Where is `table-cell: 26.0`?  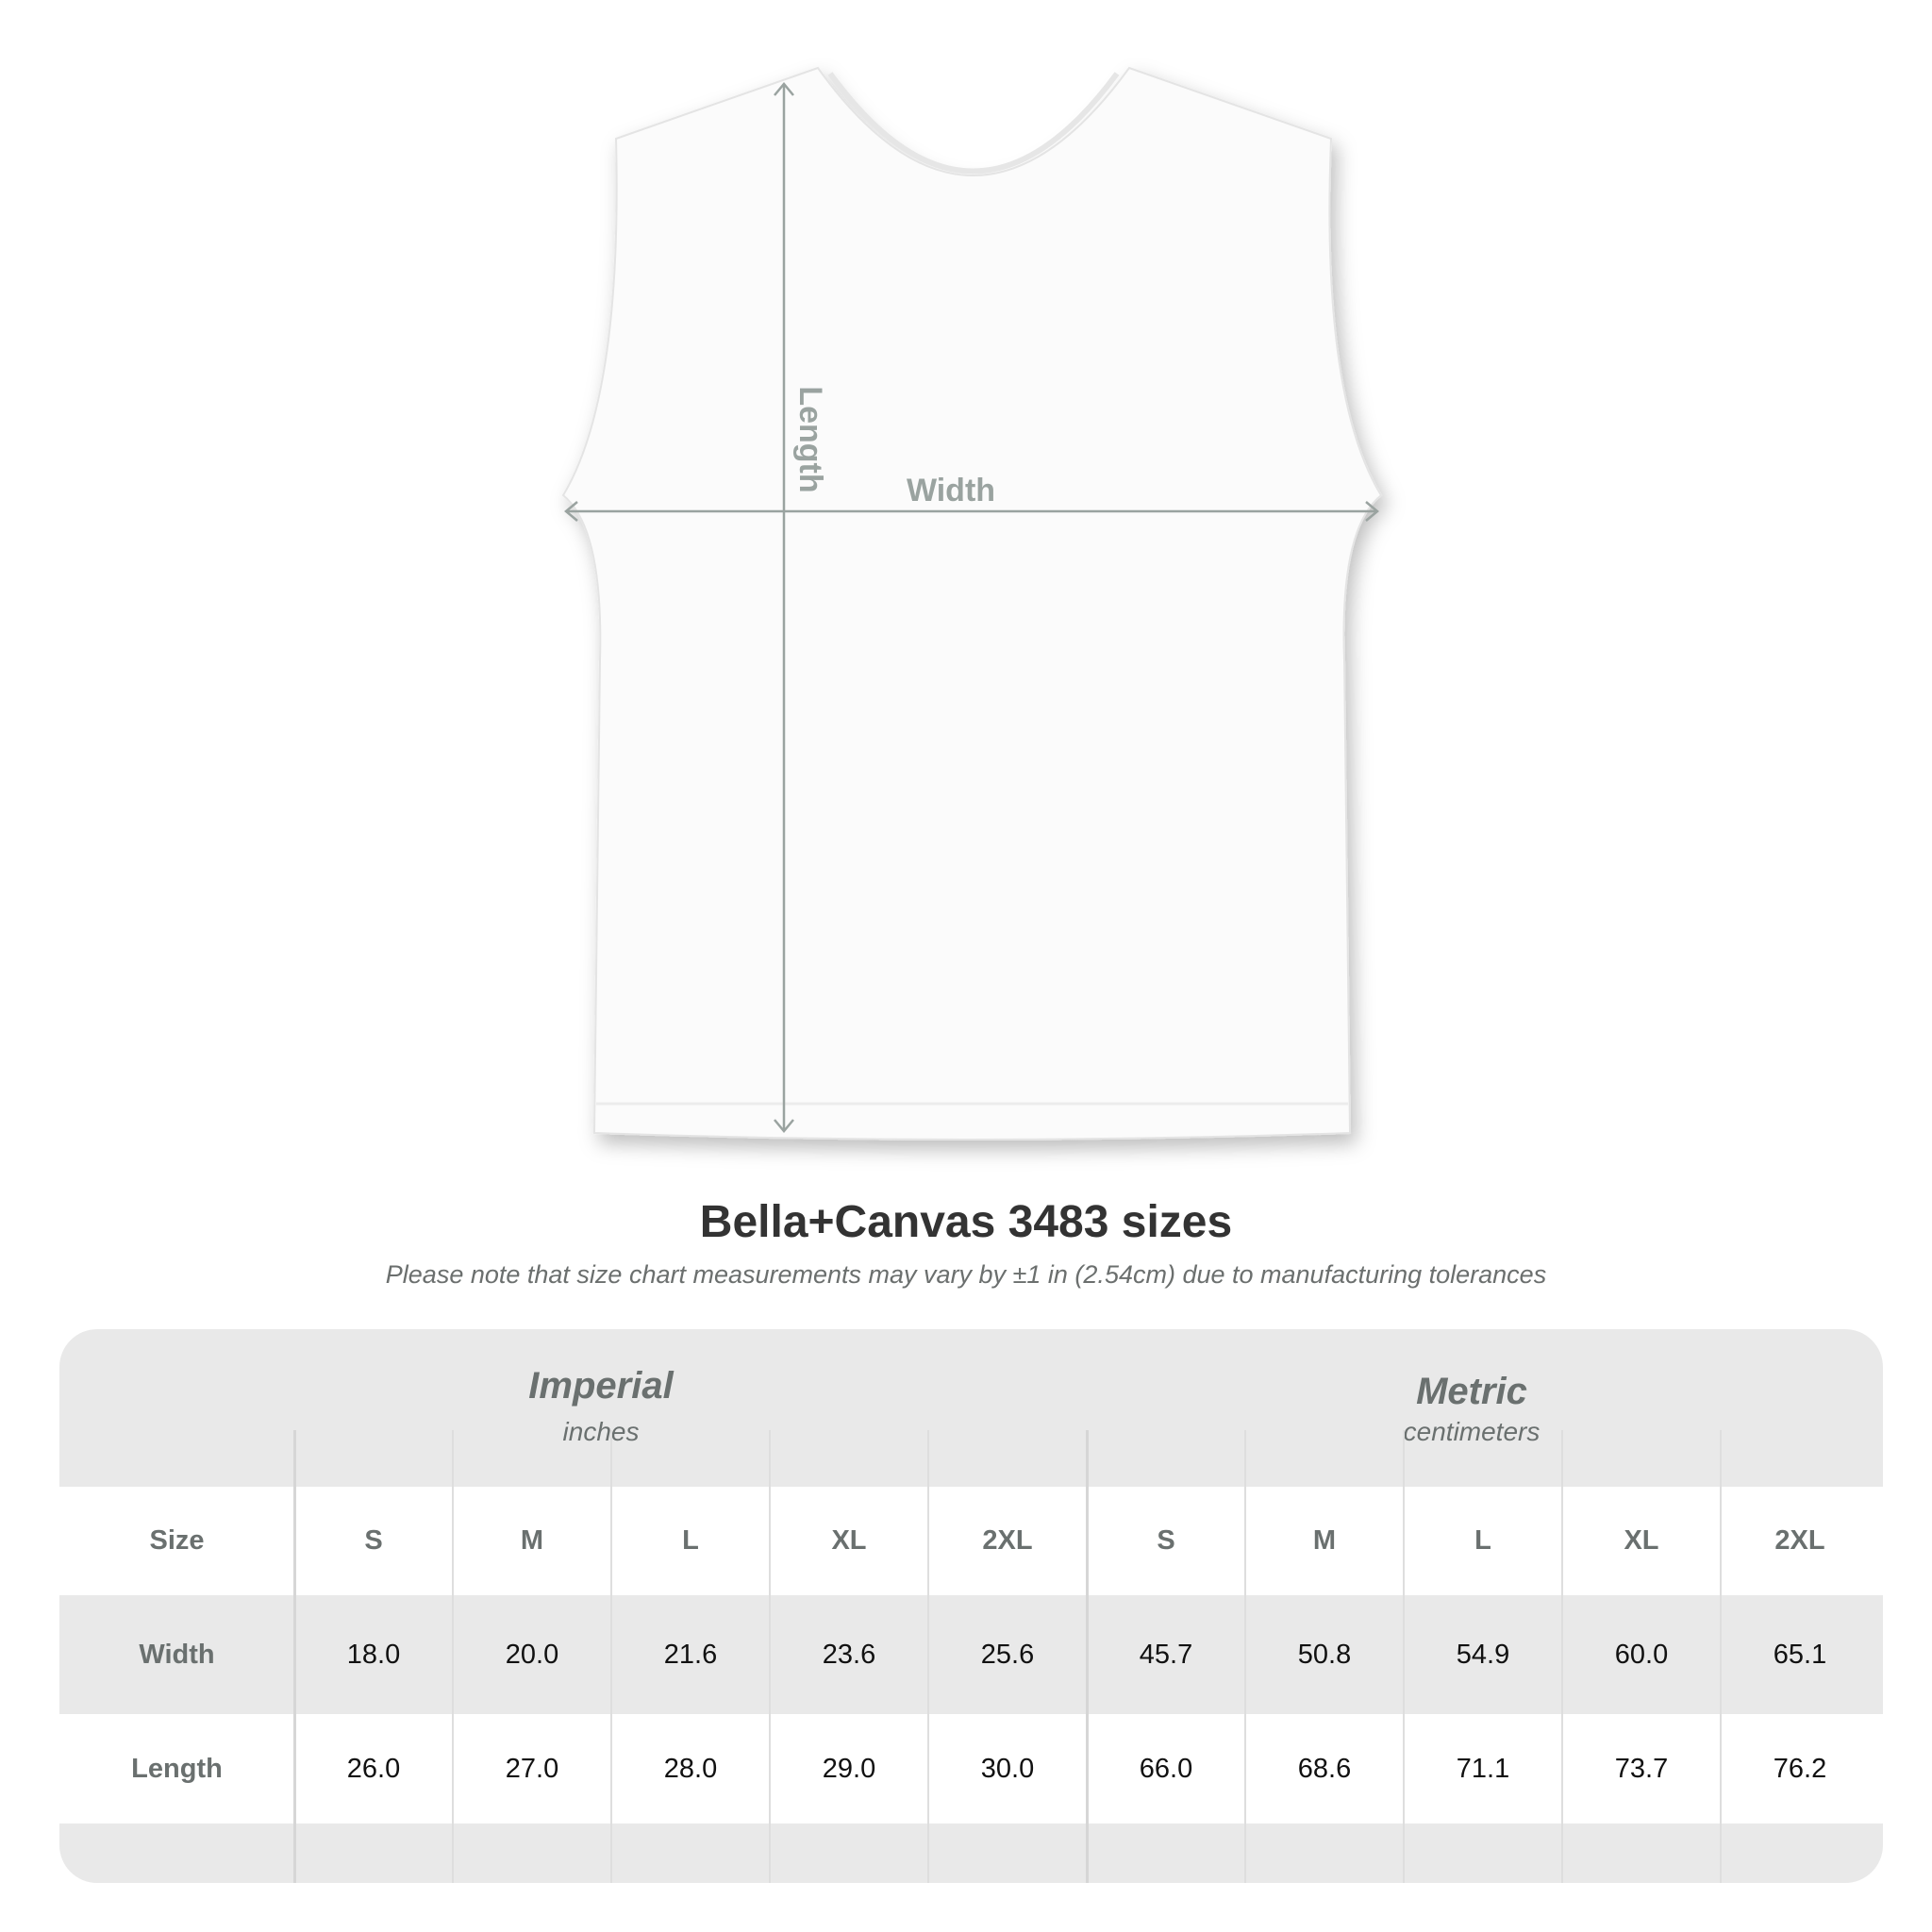
table-cell: 26.0 is located at coordinates (374, 1768).